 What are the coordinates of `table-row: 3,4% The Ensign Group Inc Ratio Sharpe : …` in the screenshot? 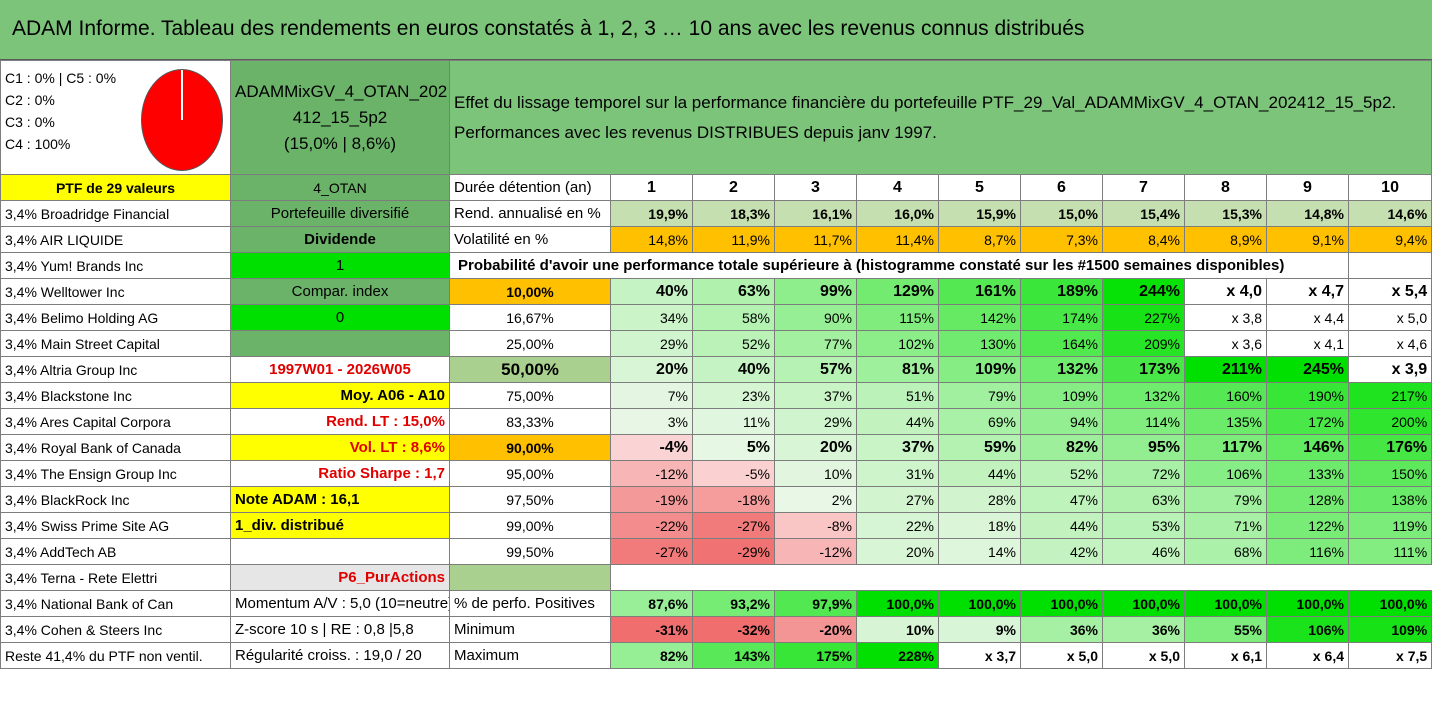 It's located at (716, 473).